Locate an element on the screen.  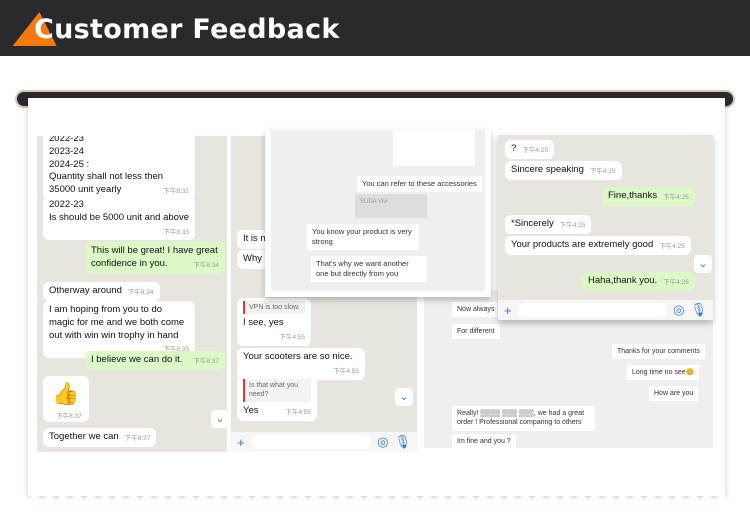
message: I believe we can do it. 下午8:37 is located at coordinates (155, 360).